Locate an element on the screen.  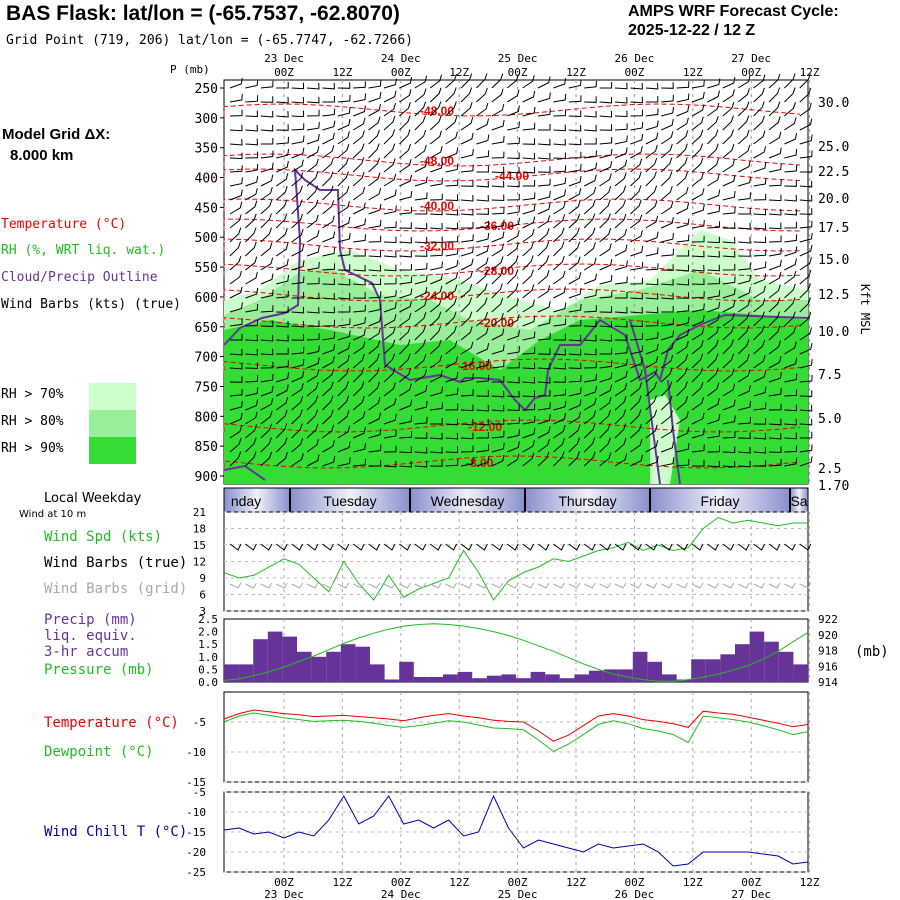
pressure-tick-label: 350 is located at coordinates (206, 149).